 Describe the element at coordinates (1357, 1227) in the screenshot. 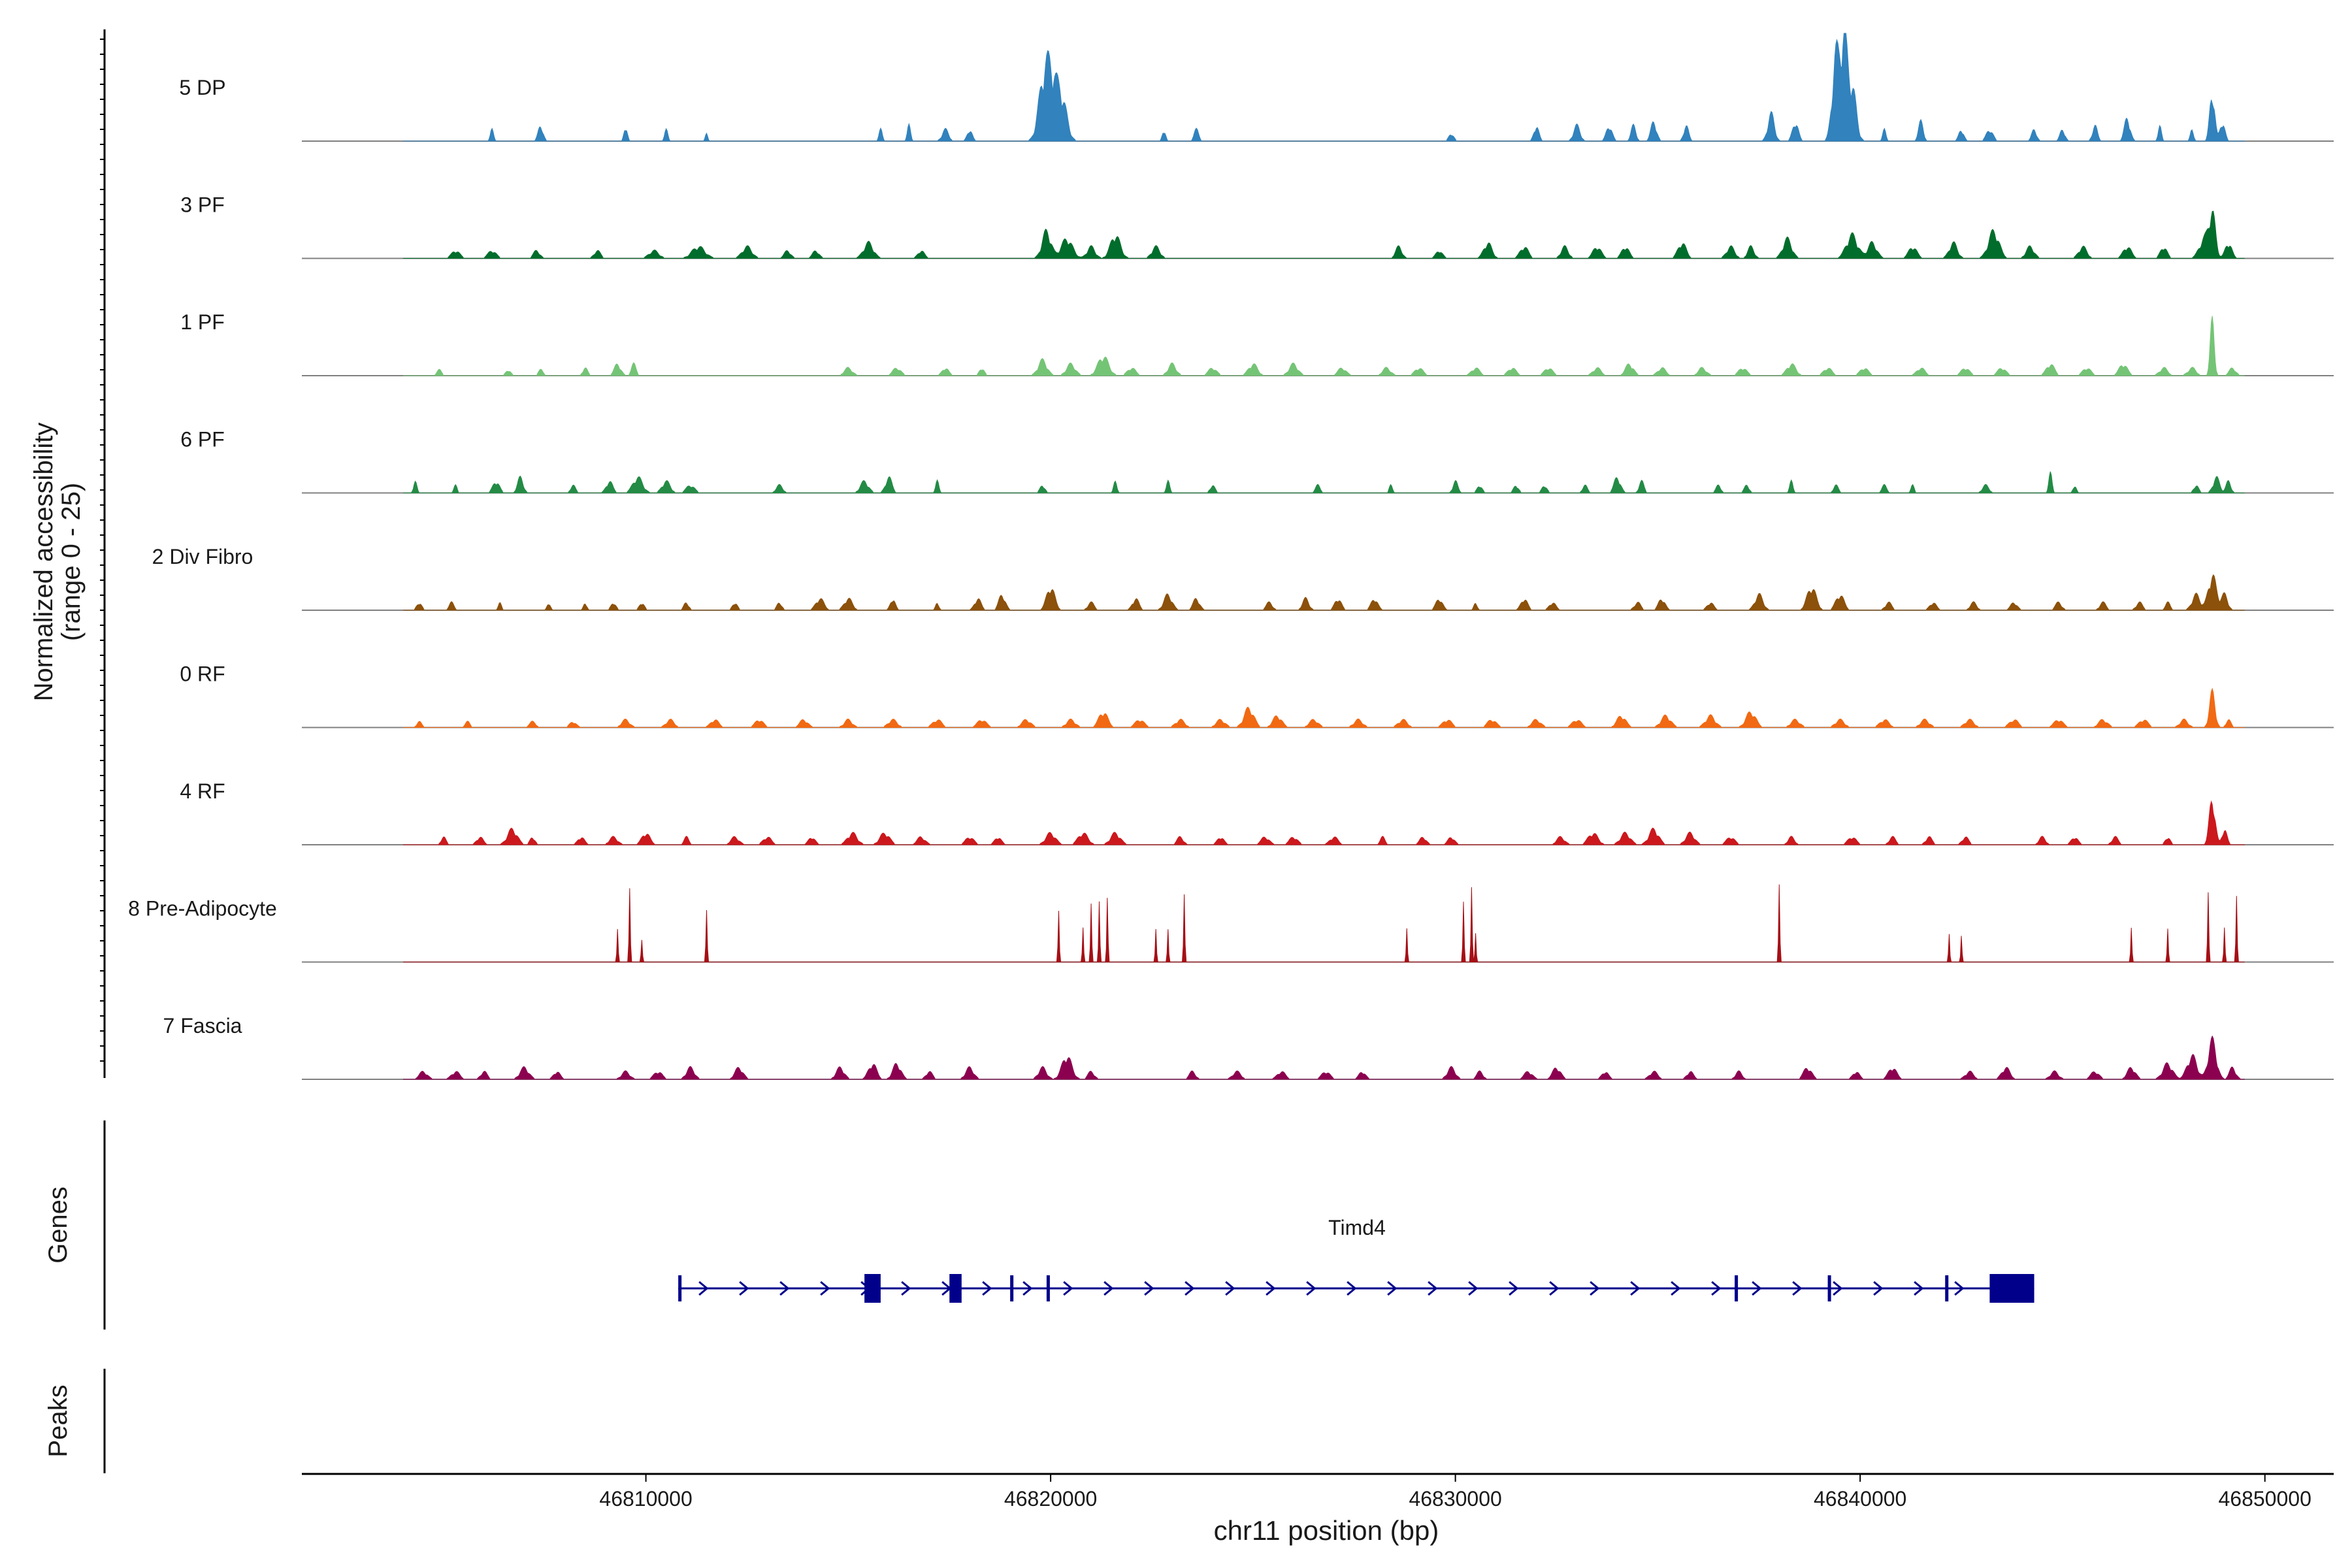

I see `gene-name-label: Timd4` at that location.